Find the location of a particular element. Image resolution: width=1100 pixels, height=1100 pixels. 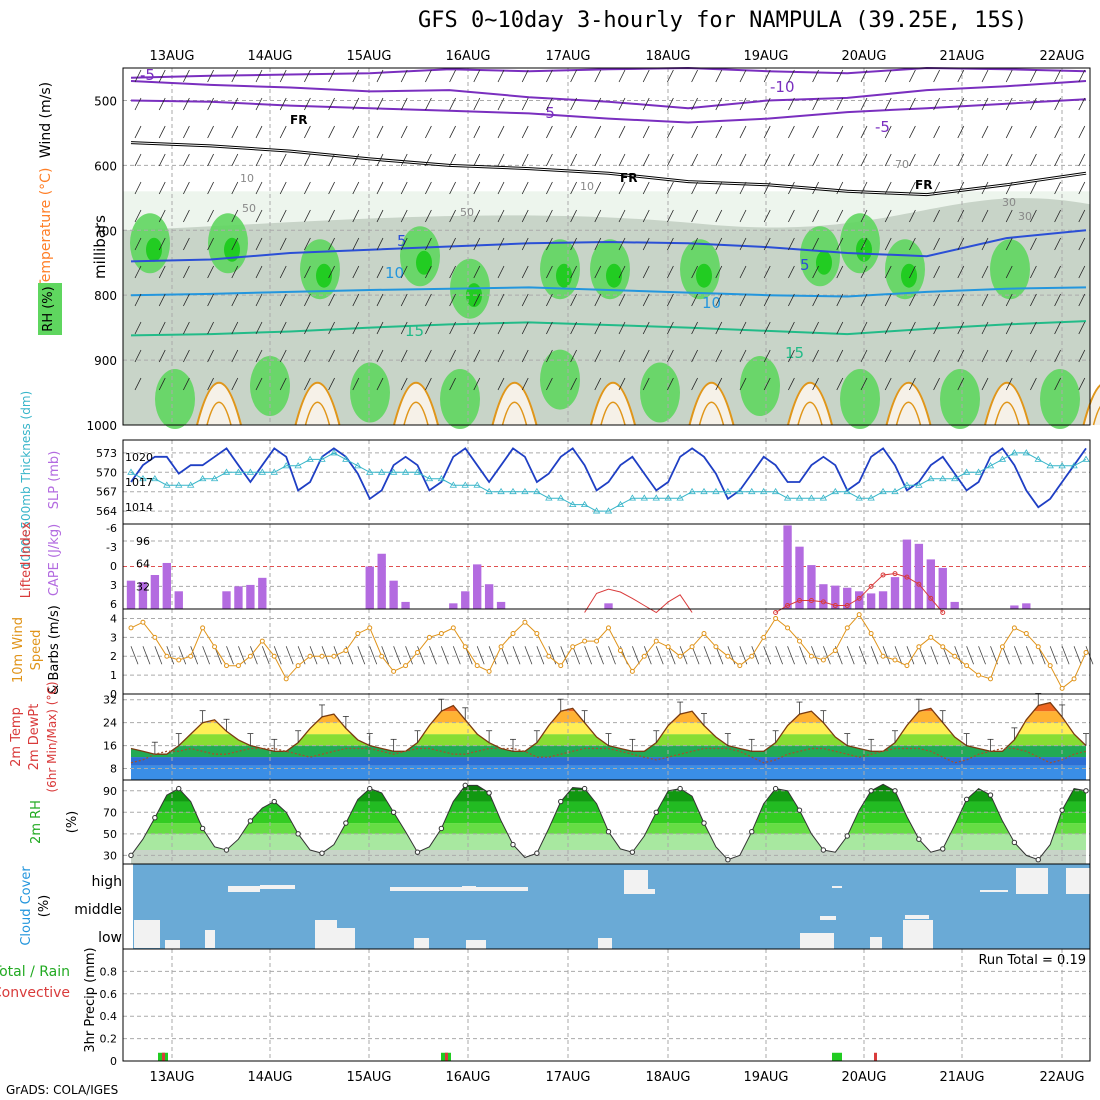

isotherm-5-line is located at coordinates (608, 246).